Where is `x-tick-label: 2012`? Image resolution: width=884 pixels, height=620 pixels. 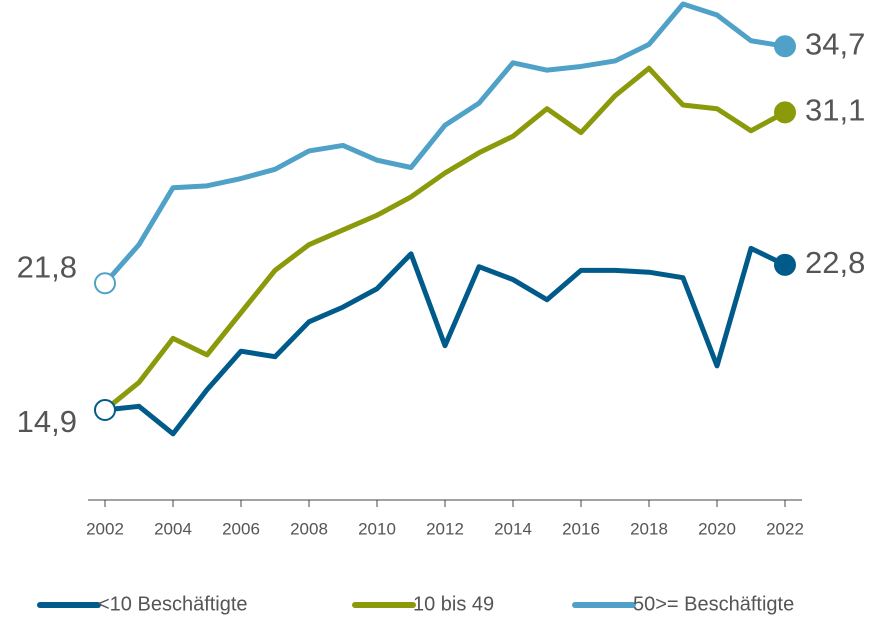
x-tick-label: 2012 is located at coordinates (445, 528).